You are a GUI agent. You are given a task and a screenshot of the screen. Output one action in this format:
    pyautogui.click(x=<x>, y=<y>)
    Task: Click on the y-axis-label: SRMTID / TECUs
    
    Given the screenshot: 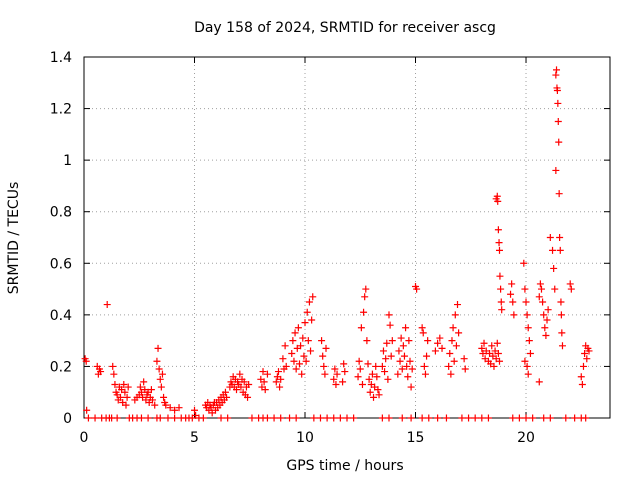 What is the action you would take?
    pyautogui.click(x=14, y=238)
    